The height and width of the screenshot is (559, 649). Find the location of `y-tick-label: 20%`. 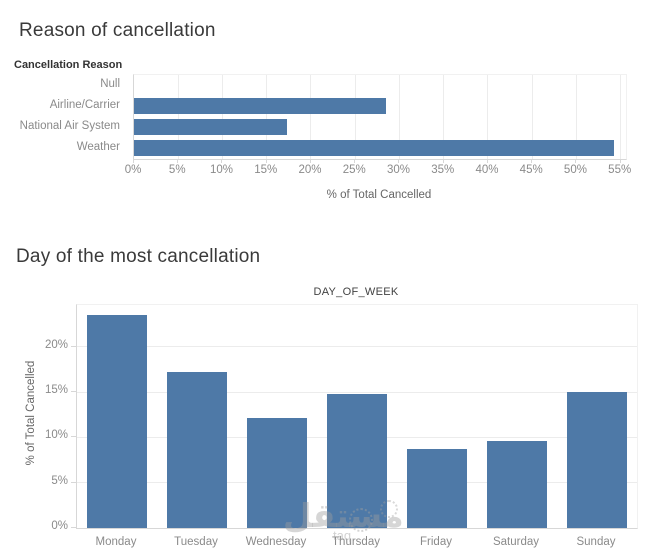

y-tick-label: 20% is located at coordinates (56, 344).